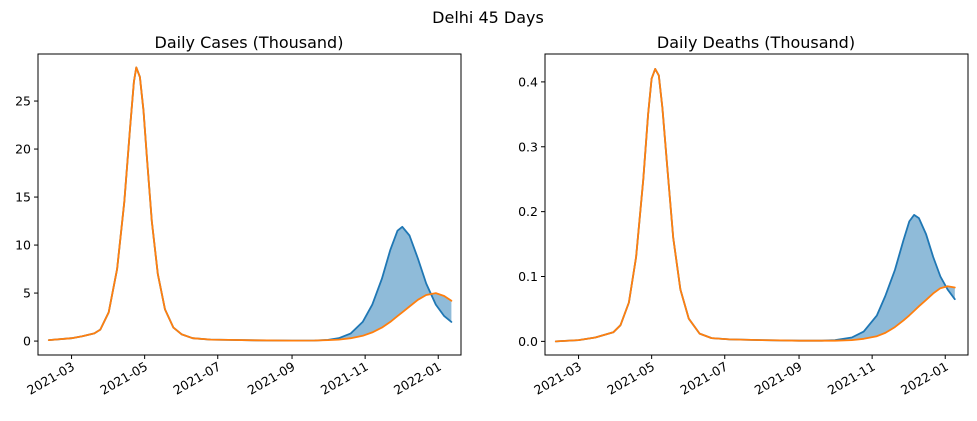  What do you see at coordinates (23, 149) in the screenshot?
I see `cases-y-tick-label: 20` at bounding box center [23, 149].